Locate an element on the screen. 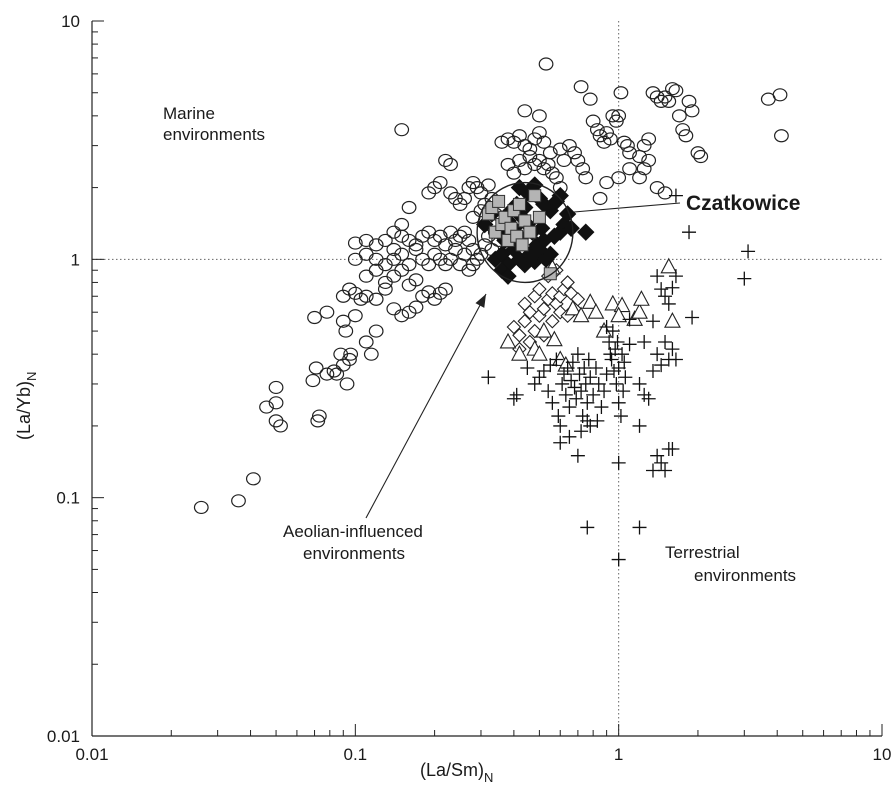 The width and height of the screenshot is (894, 794). czatkowice-leader-line is located at coordinates (627, 207).